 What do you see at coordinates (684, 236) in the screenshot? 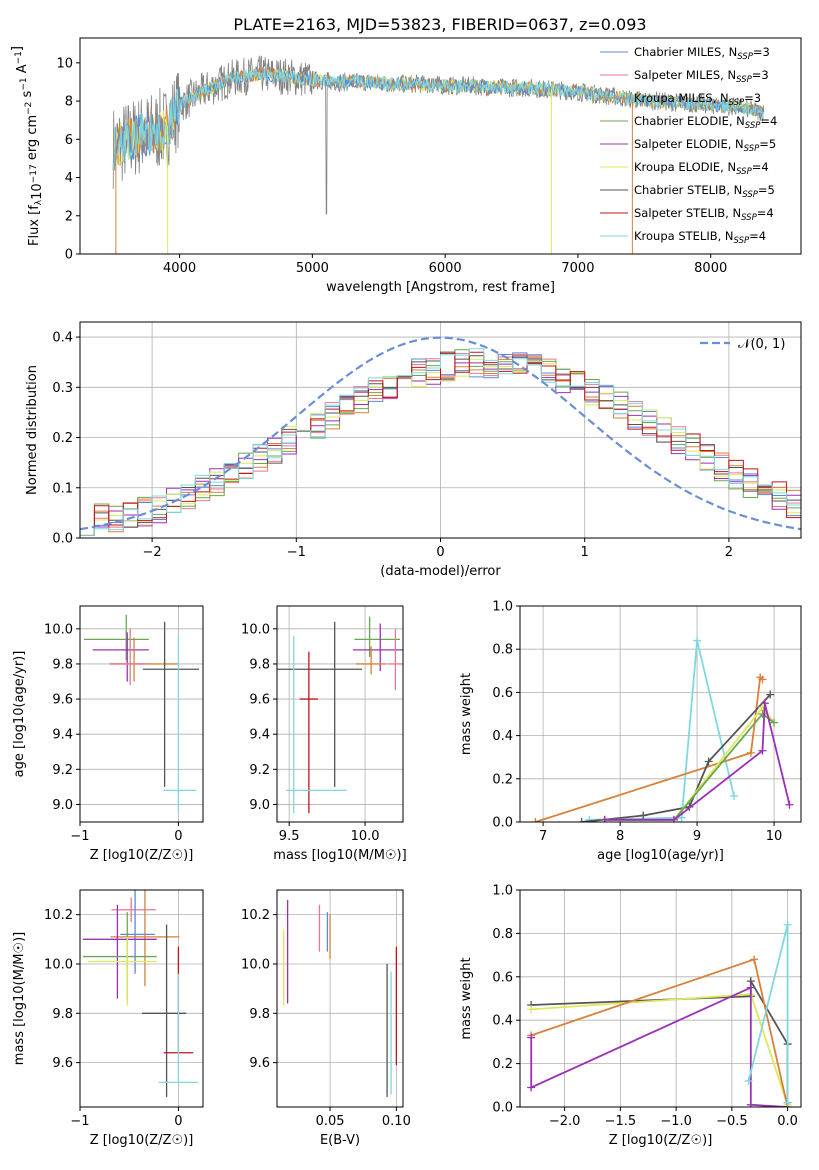
I see `legend-entry-name: Kroupa STELIB, N` at bounding box center [684, 236].